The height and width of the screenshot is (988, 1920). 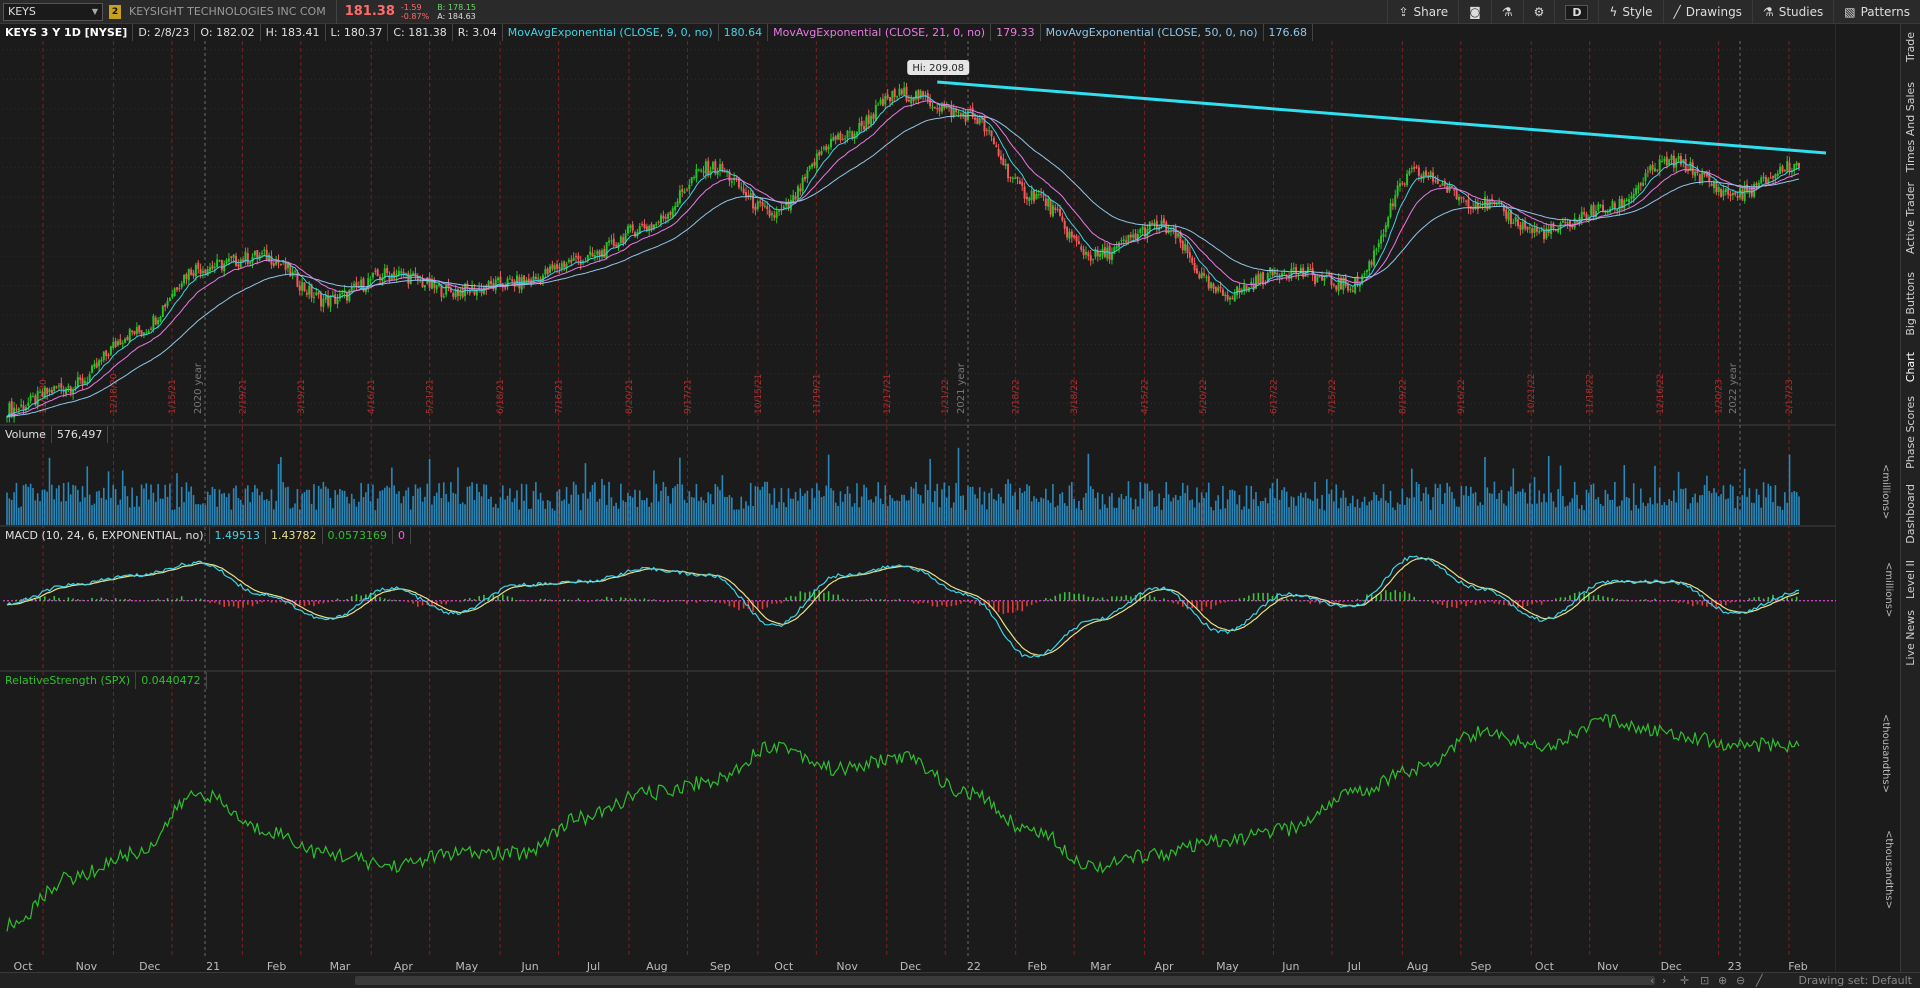 I want to click on tab-level-ii: Level II, so click(x=1910, y=580).